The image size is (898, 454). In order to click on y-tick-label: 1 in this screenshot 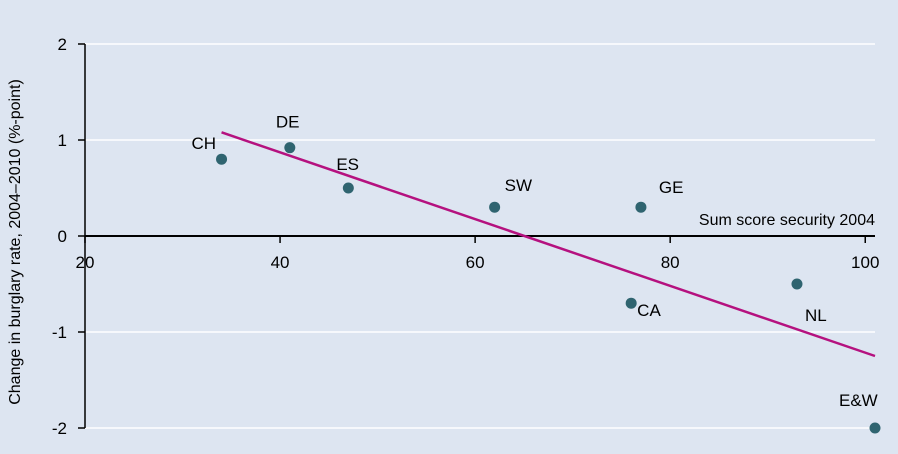, I will do `click(62, 140)`.